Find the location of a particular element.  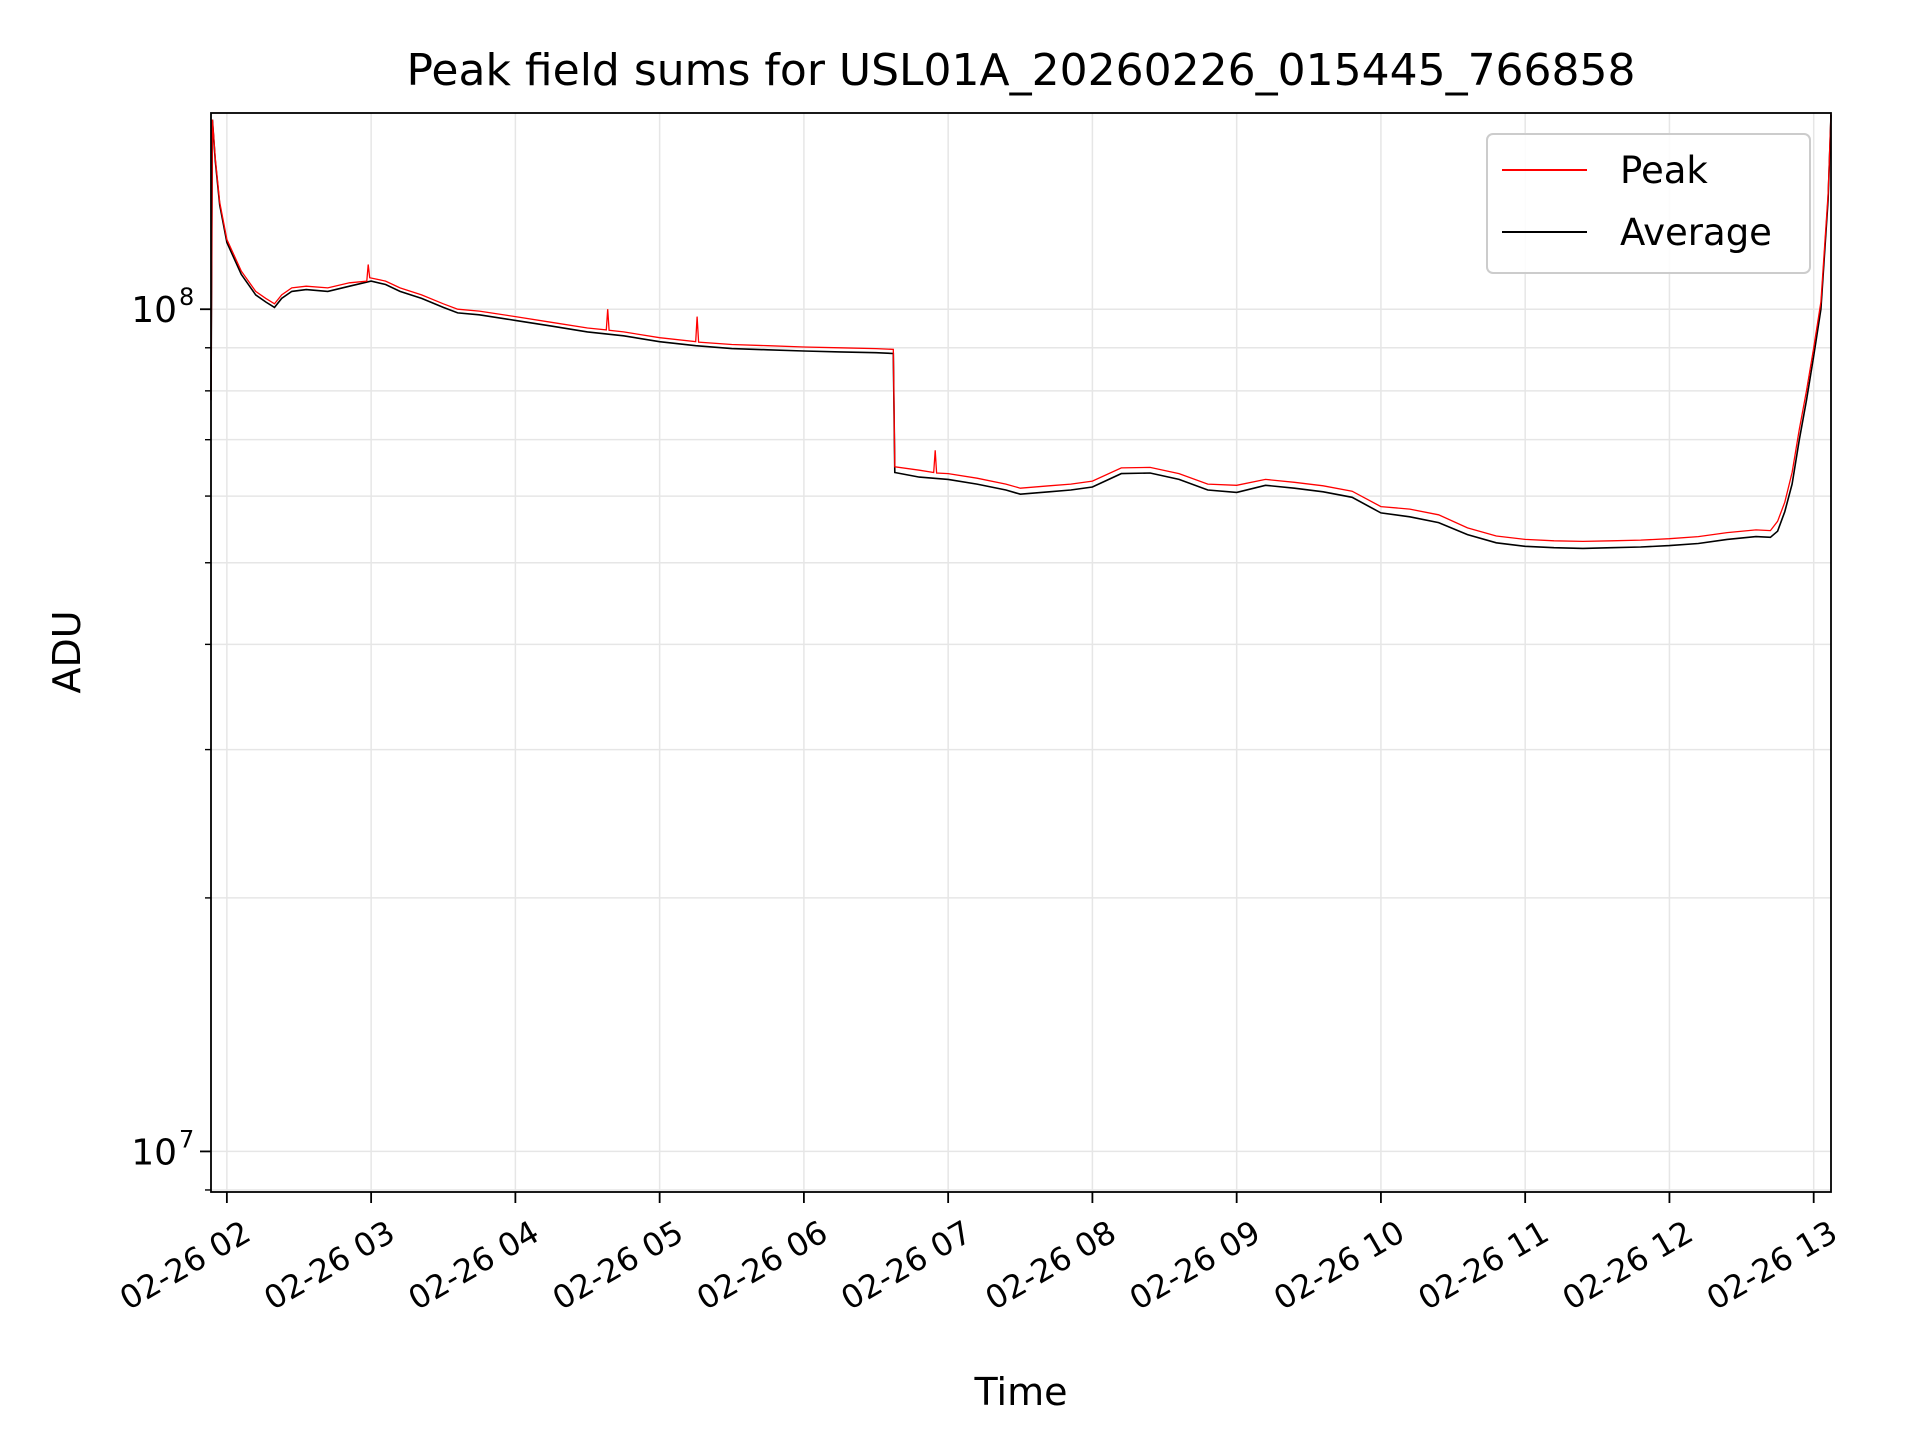

y-tick-label-exponent: 7 is located at coordinates (186, 1139).